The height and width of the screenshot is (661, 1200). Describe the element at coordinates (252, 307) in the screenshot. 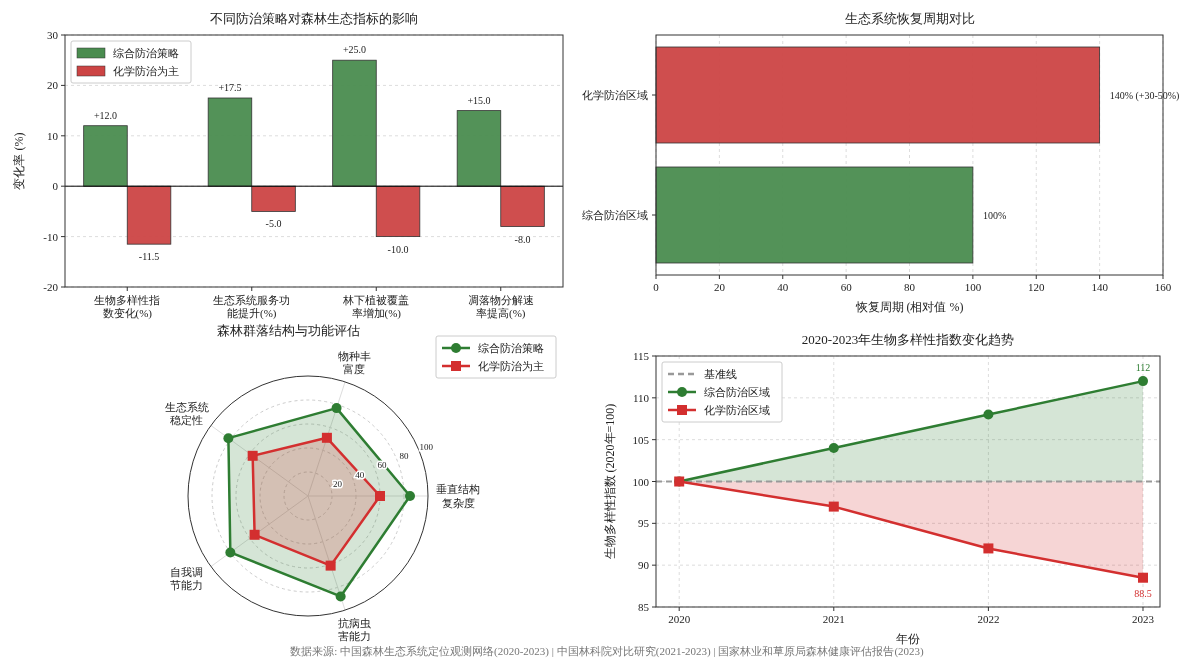

I see `x-tick-label: 生态系统服务功能提升(%)` at that location.